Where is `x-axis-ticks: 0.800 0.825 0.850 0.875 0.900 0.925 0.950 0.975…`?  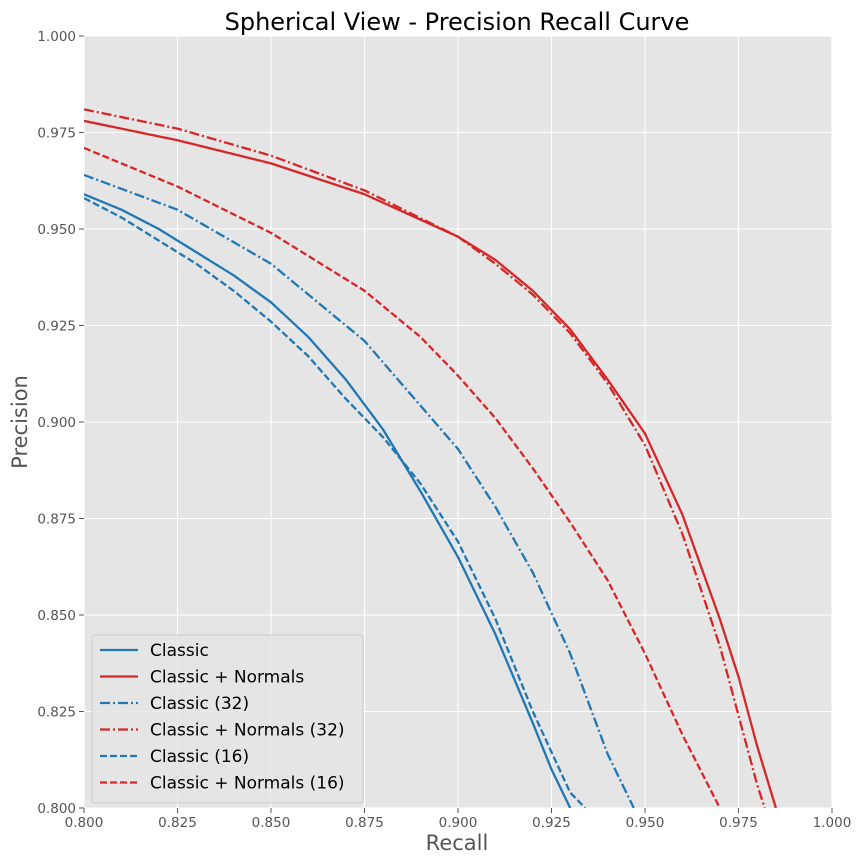
x-axis-ticks: 0.800 0.825 0.850 0.875 0.900 0.925 0.950 0.975… is located at coordinates (458, 819).